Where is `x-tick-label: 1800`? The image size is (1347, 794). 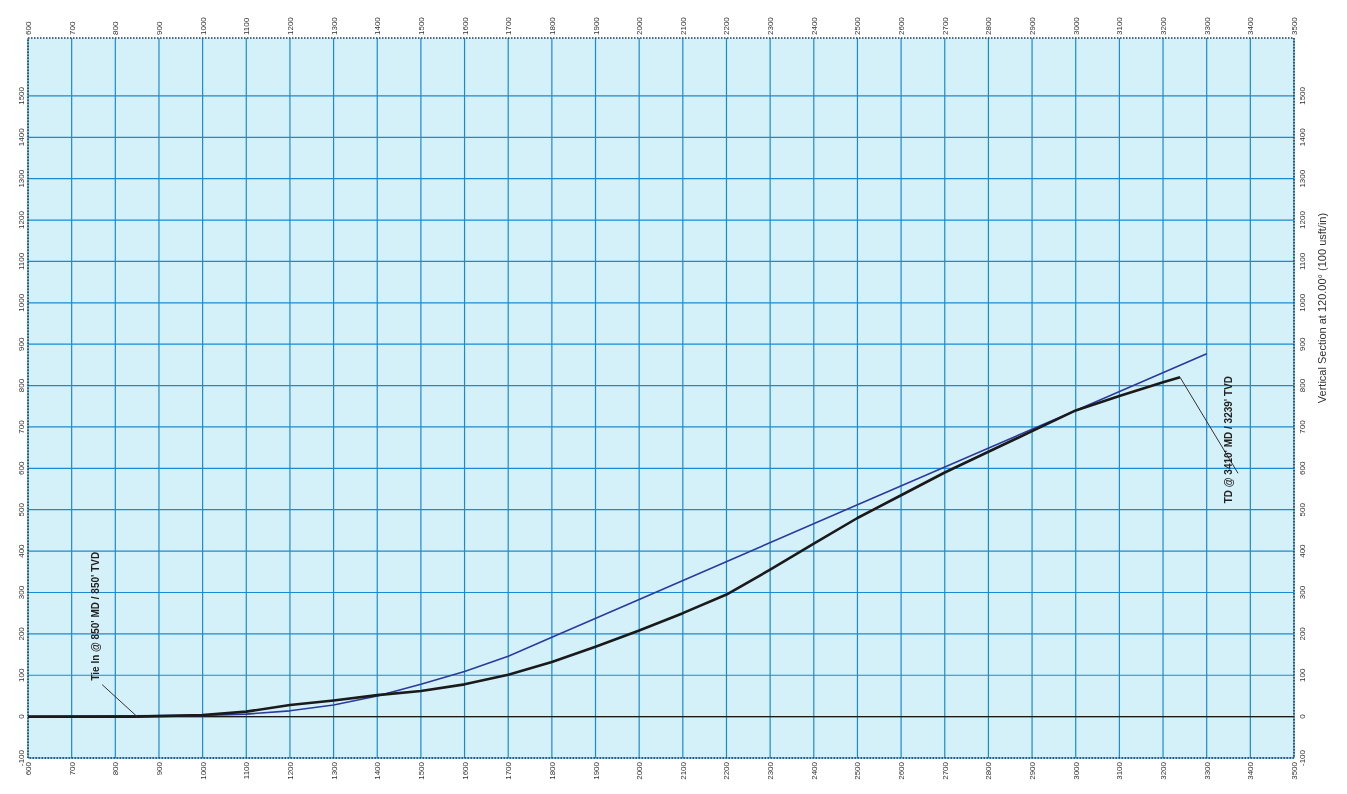 x-tick-label: 1800 is located at coordinates (552, 25).